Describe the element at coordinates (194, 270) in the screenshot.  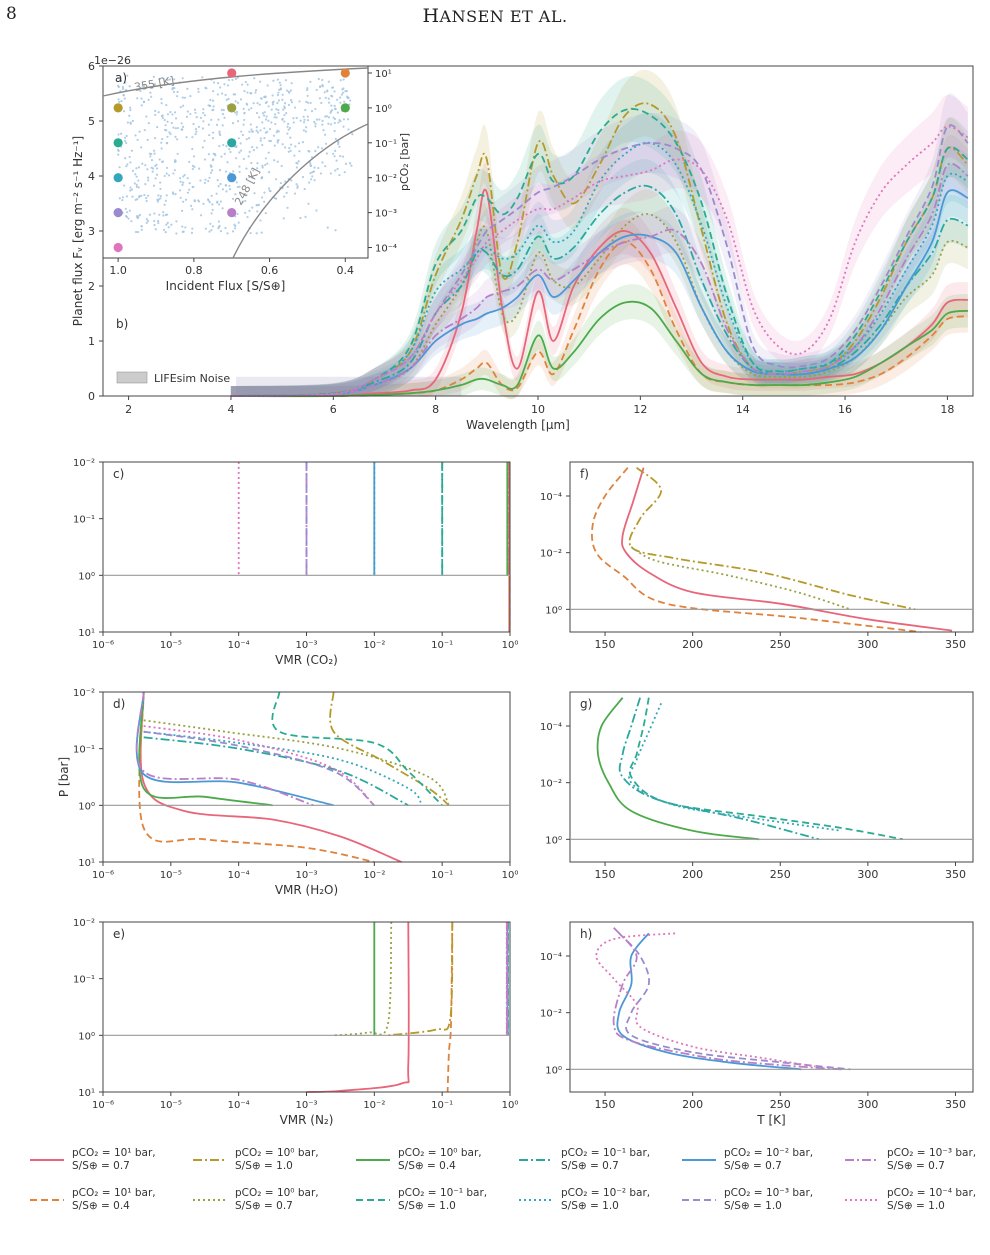
I see `inset-x-tick-label: 0.8` at that location.